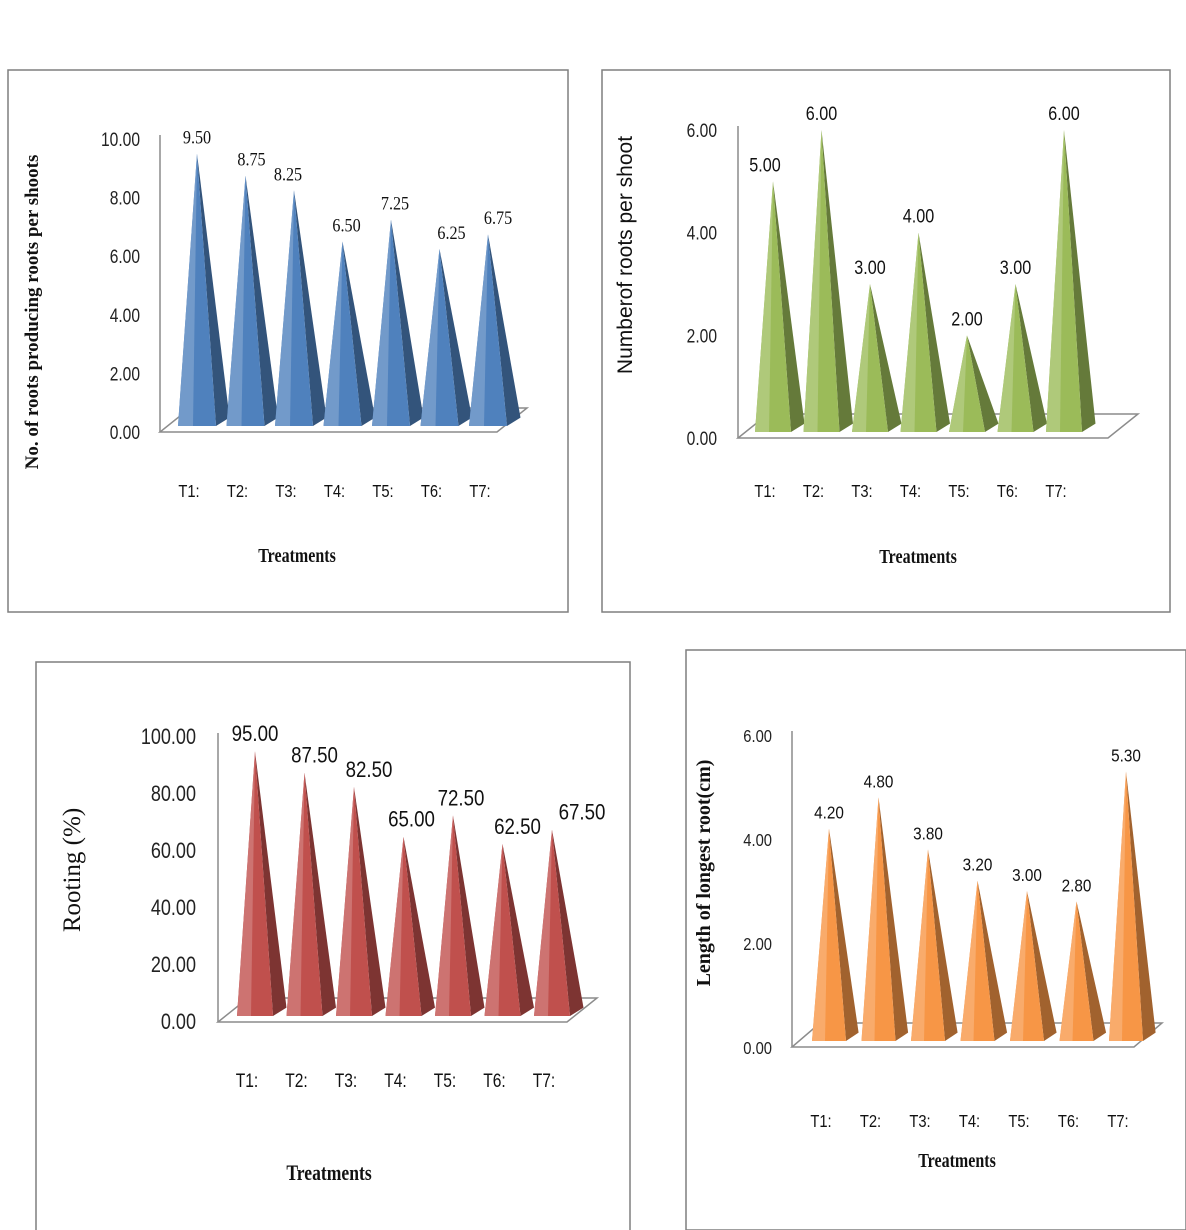  Describe the element at coordinates (829, 812) in the screenshot. I see `data-label: 4.20` at that location.